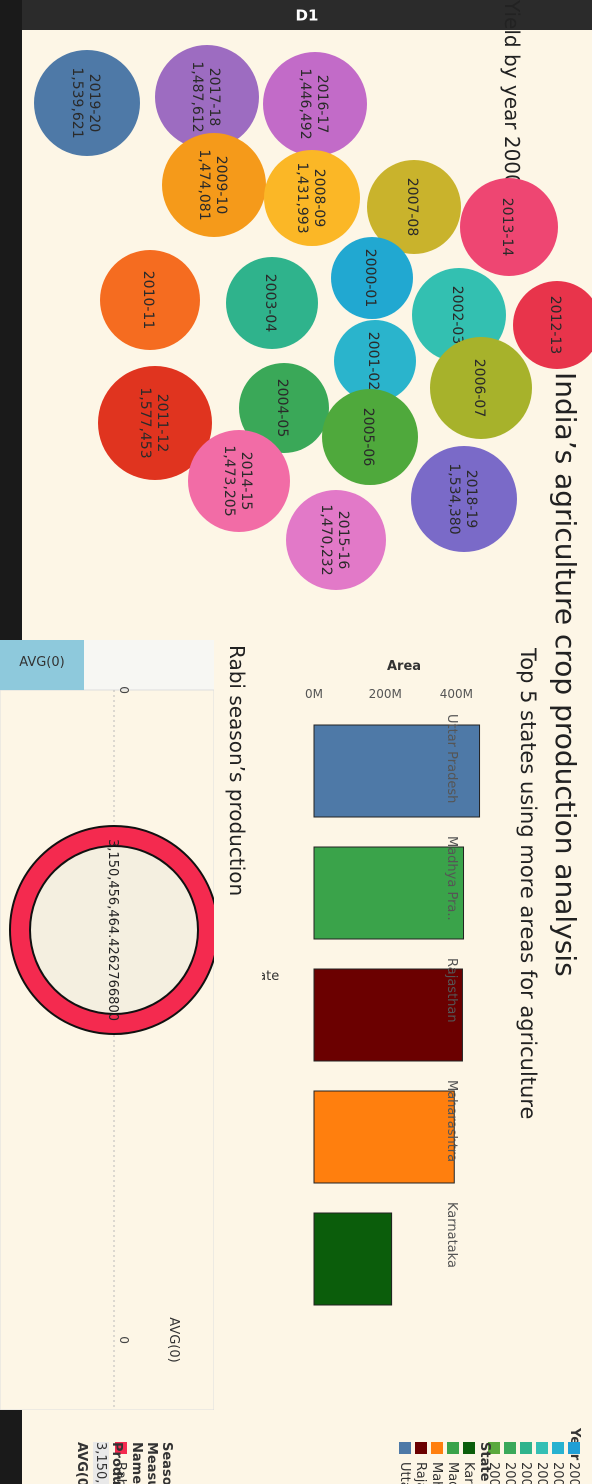 This screenshot has width=592, height=1484. I want to click on bar-state-axis-label: State, so click(270, 976).